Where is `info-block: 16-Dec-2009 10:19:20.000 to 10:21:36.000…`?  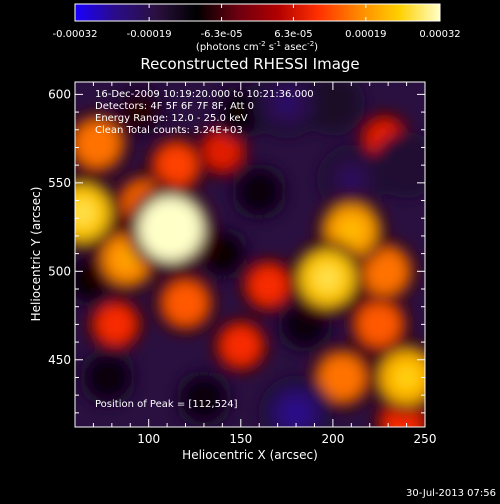 info-block: 16-Dec-2009 10:19:20.000 to 10:21:36.000… is located at coordinates (204, 112).